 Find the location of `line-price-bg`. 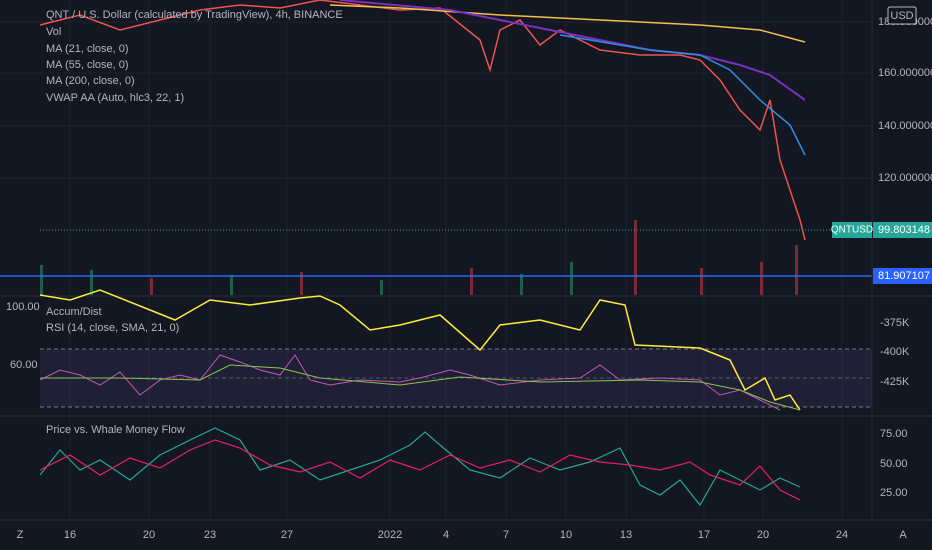

line-price-bg is located at coordinates (902, 276).